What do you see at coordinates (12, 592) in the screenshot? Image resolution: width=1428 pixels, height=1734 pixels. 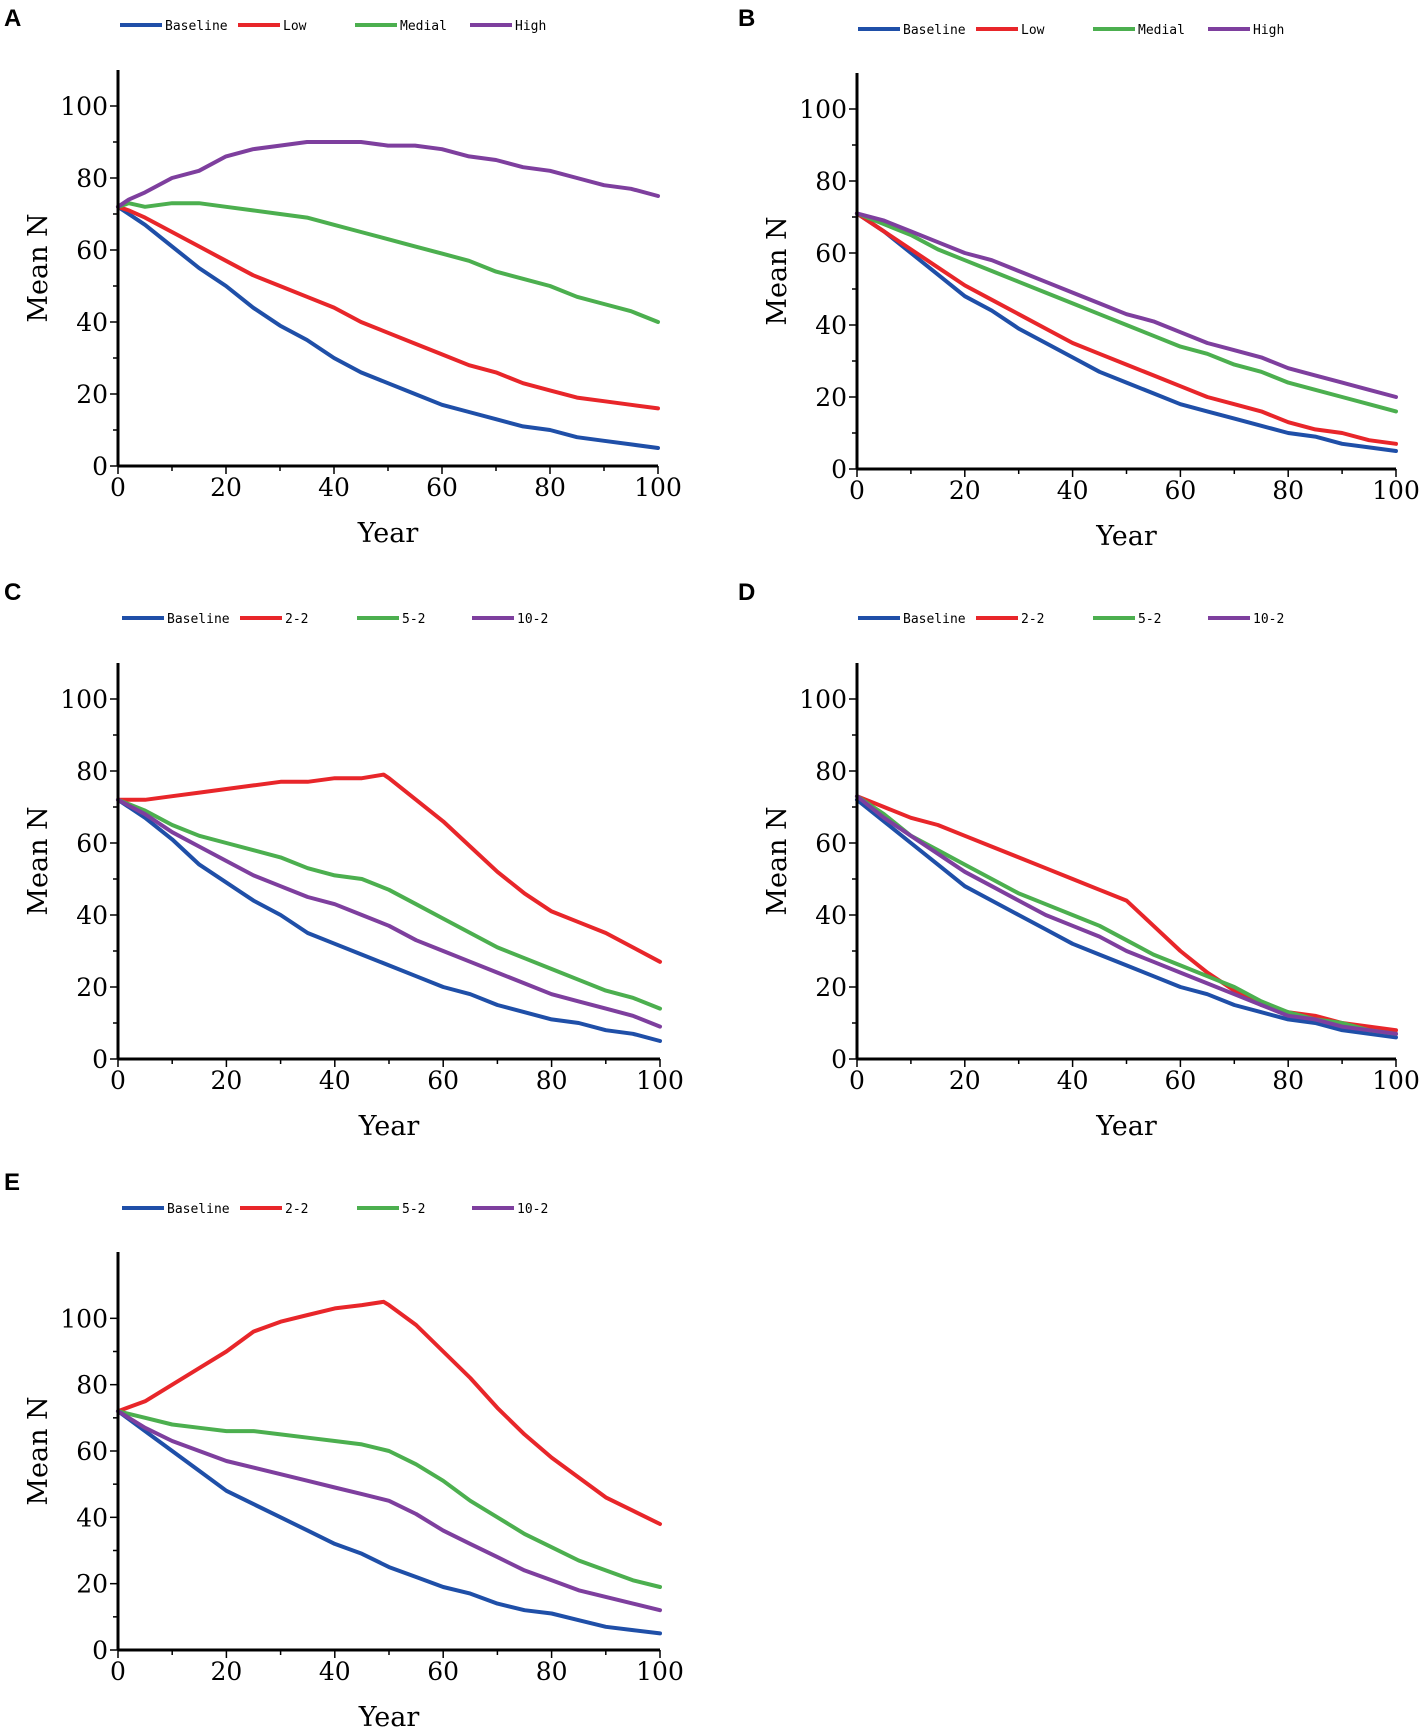 I see `panel-label: C` at bounding box center [12, 592].